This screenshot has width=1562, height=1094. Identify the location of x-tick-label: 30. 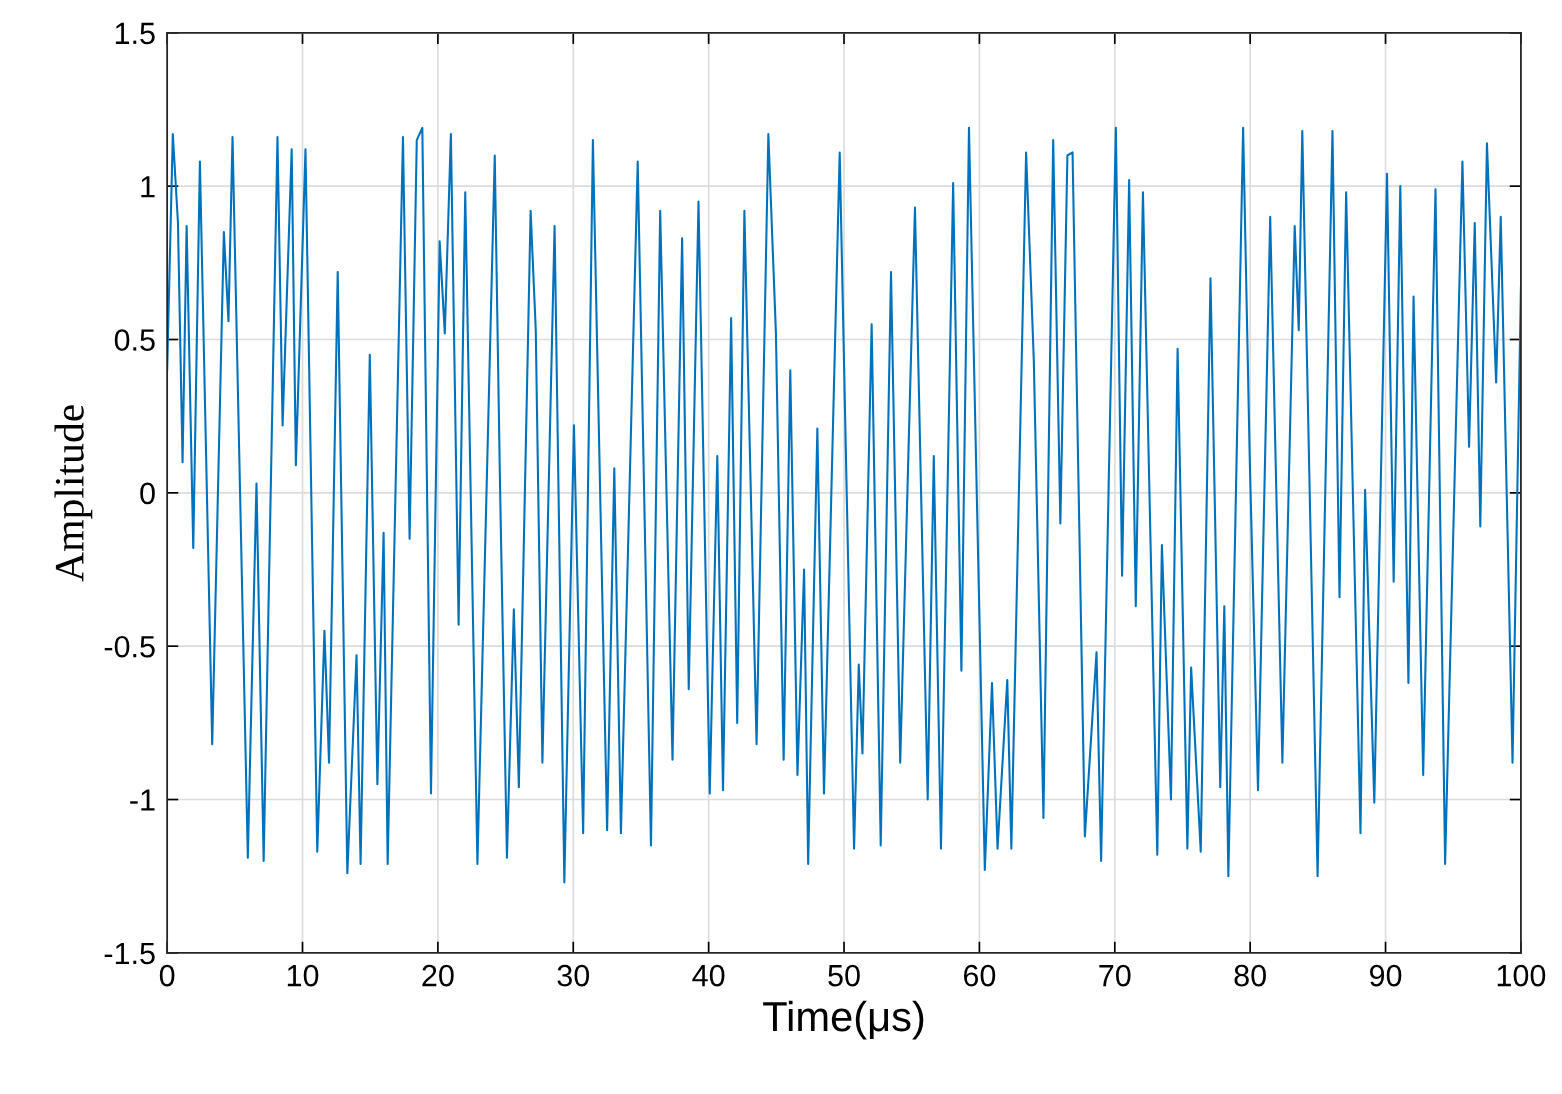
(573, 975).